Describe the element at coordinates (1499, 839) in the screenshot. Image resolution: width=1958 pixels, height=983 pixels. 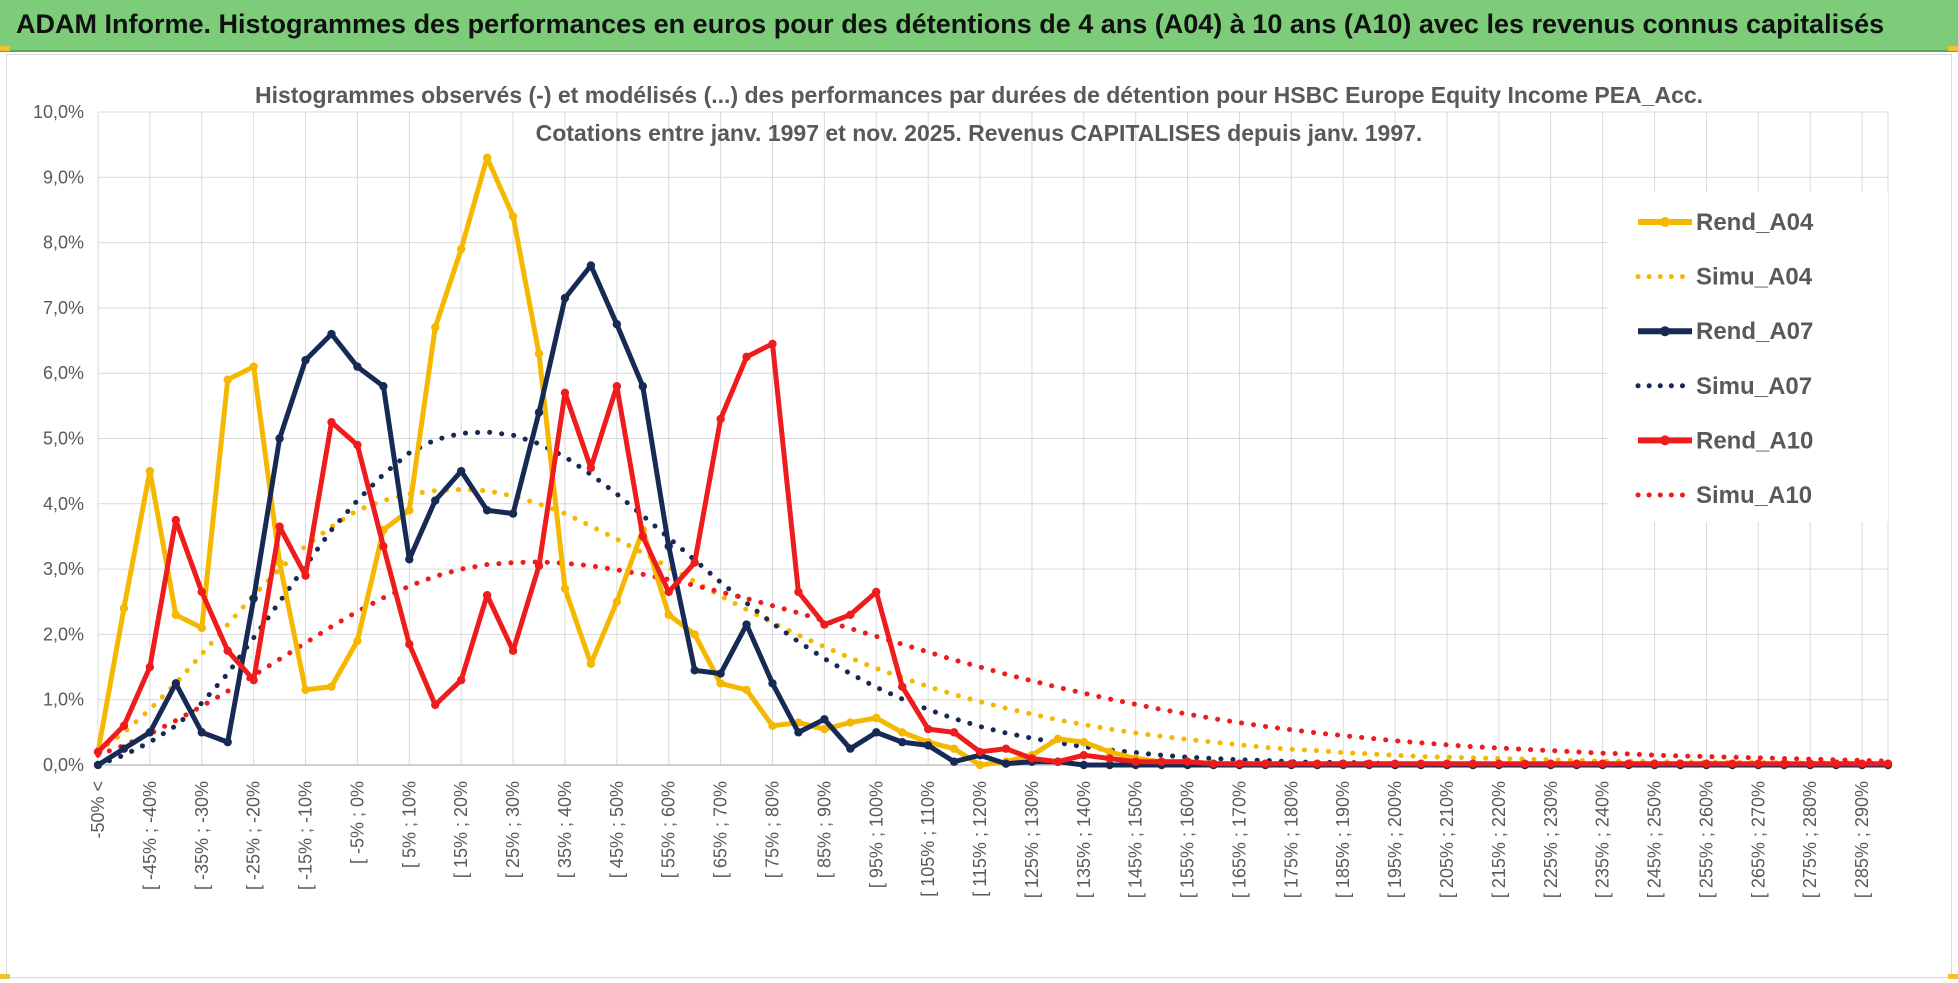
I see `x-tick-label: [ 215% ; 220%` at that location.